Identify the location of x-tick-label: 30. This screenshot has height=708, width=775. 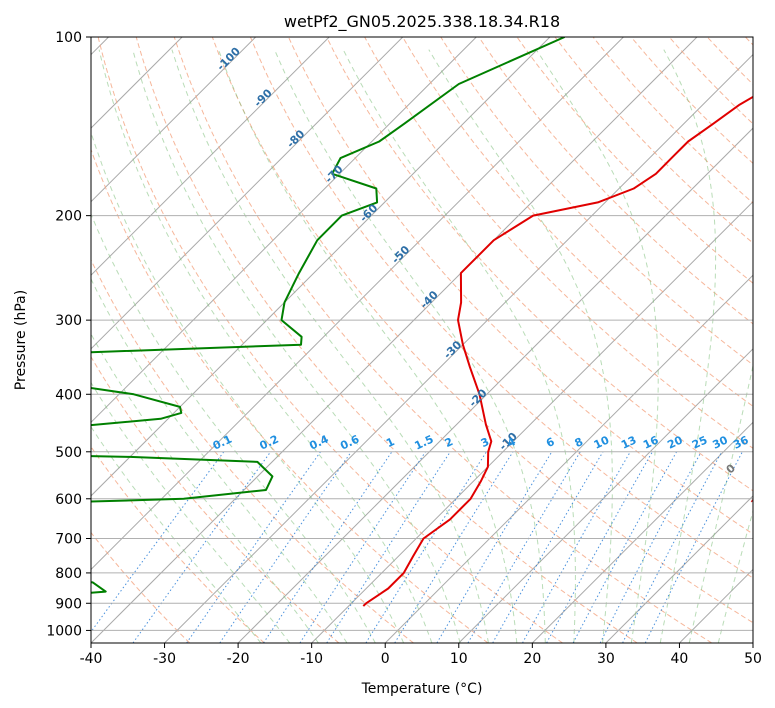
(606, 659).